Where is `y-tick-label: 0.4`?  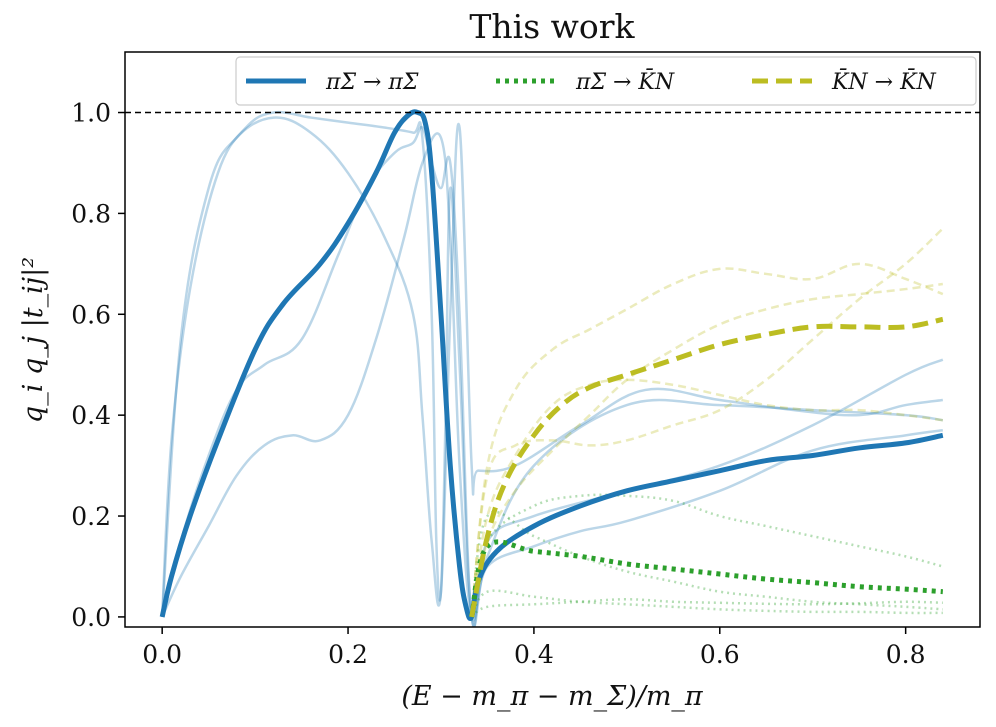
y-tick-label: 0.4 is located at coordinates (91, 415).